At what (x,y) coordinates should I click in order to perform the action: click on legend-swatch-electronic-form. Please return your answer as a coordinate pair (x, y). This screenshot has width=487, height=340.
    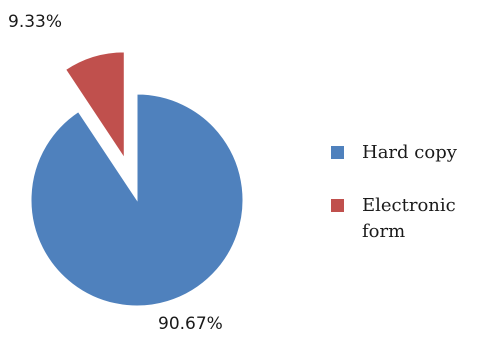
    Looking at the image, I should click on (337, 205).